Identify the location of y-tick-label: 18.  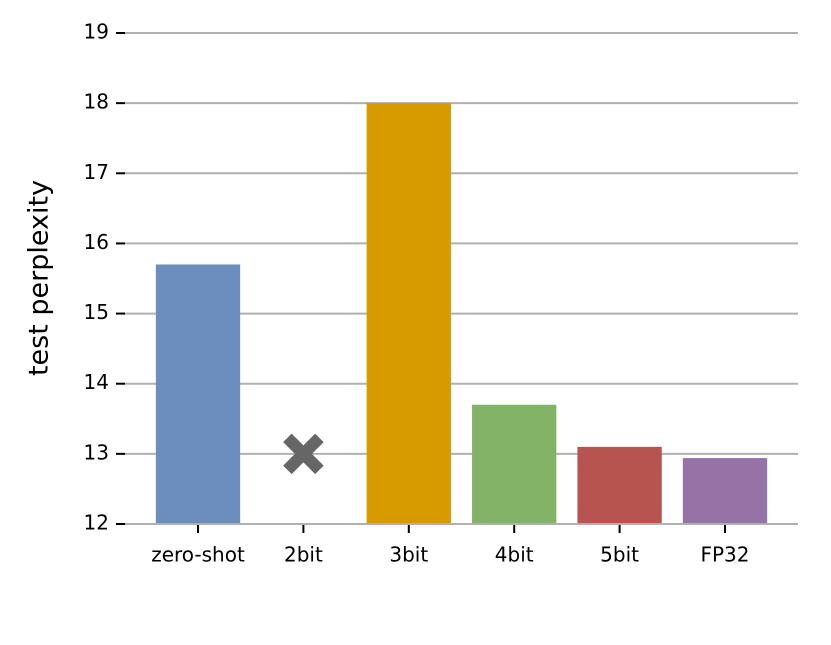
(96, 102).